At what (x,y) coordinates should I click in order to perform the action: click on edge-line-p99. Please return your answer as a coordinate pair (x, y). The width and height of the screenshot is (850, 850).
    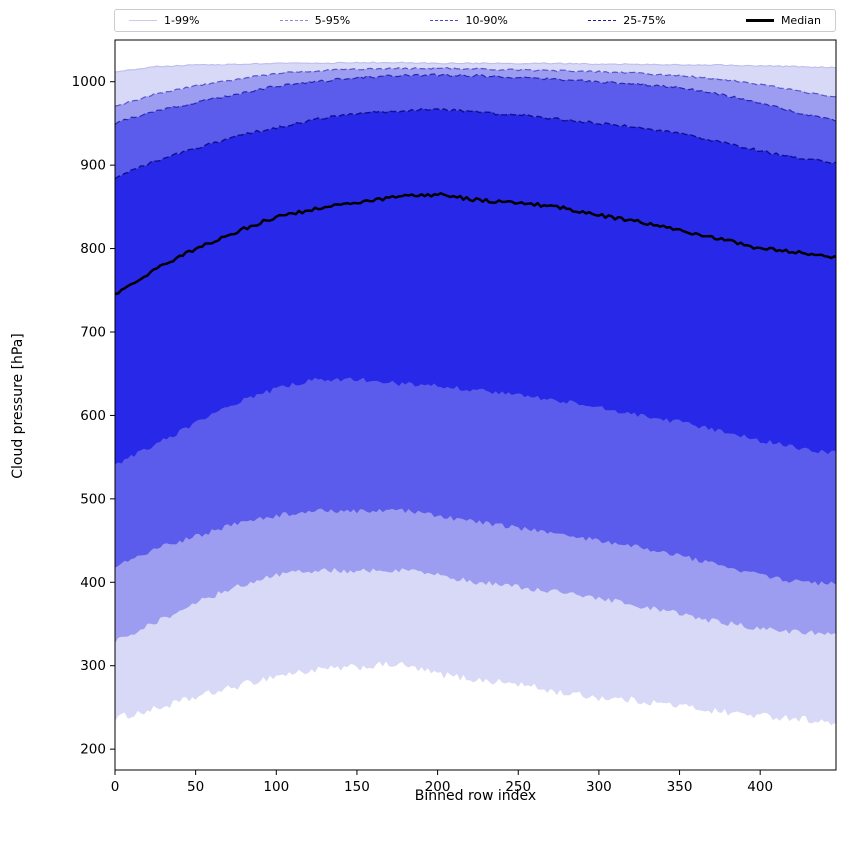
    Looking at the image, I should click on (475, 67).